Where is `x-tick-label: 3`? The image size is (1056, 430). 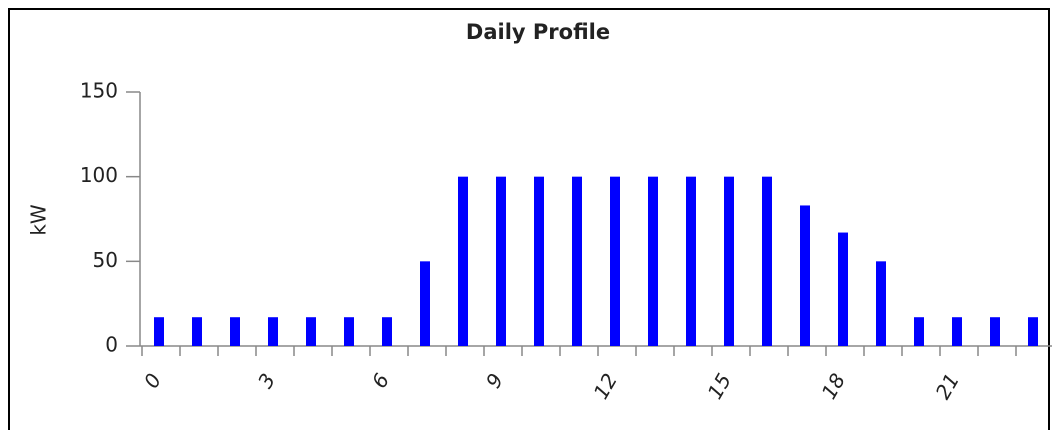
x-tick-label: 3 is located at coordinates (266, 380).